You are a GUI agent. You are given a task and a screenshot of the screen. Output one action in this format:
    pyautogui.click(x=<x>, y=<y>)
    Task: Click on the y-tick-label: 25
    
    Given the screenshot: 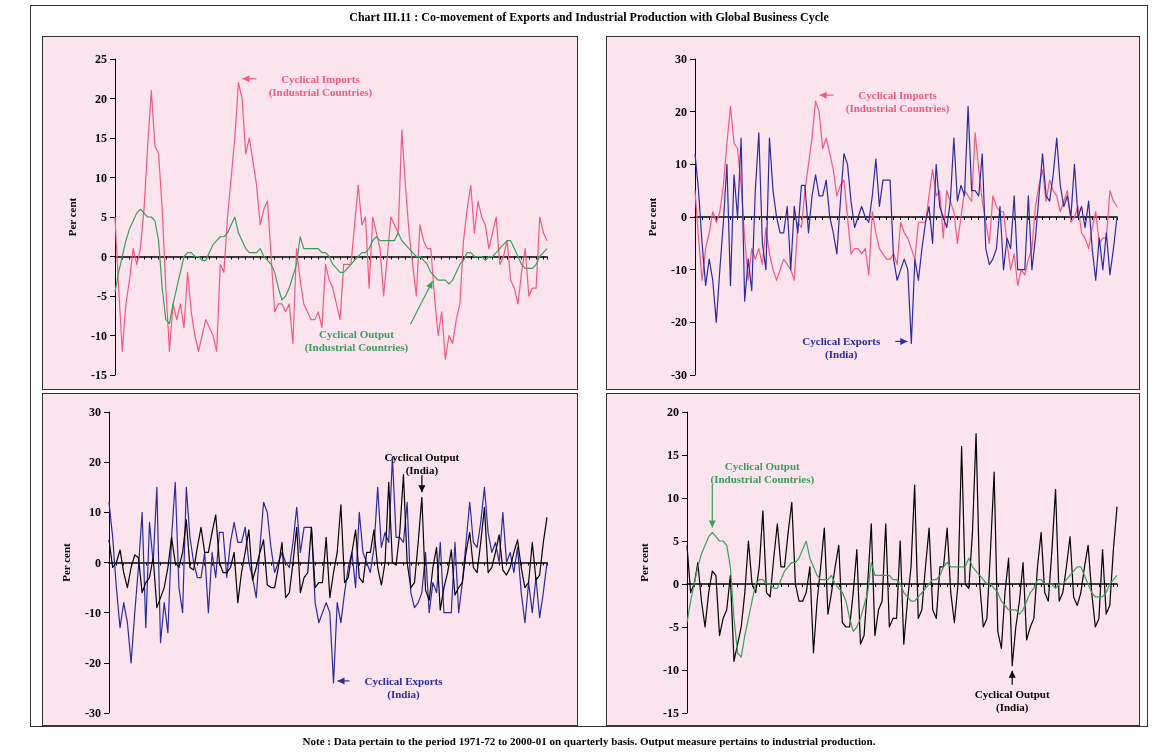 What is the action you would take?
    pyautogui.click(x=101, y=59)
    